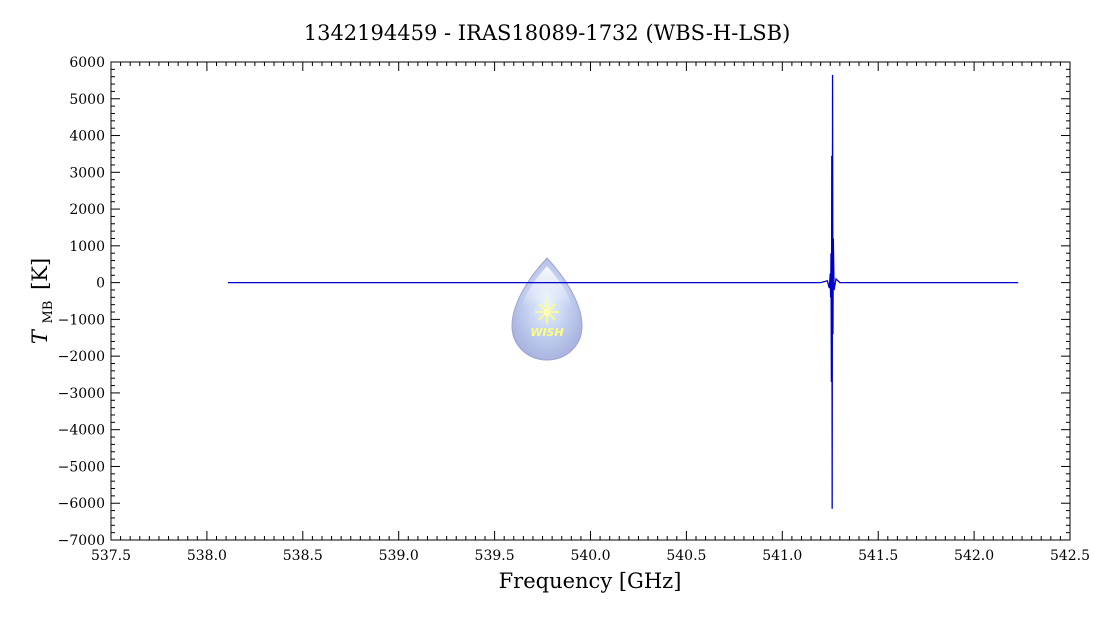 The width and height of the screenshot is (1095, 618). I want to click on y-tick-label: 6000, so click(87, 63).